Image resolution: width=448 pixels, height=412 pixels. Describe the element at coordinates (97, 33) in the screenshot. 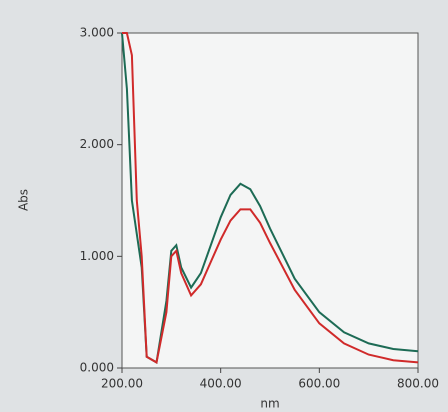

I see `y-tick-label: 3.000` at that location.